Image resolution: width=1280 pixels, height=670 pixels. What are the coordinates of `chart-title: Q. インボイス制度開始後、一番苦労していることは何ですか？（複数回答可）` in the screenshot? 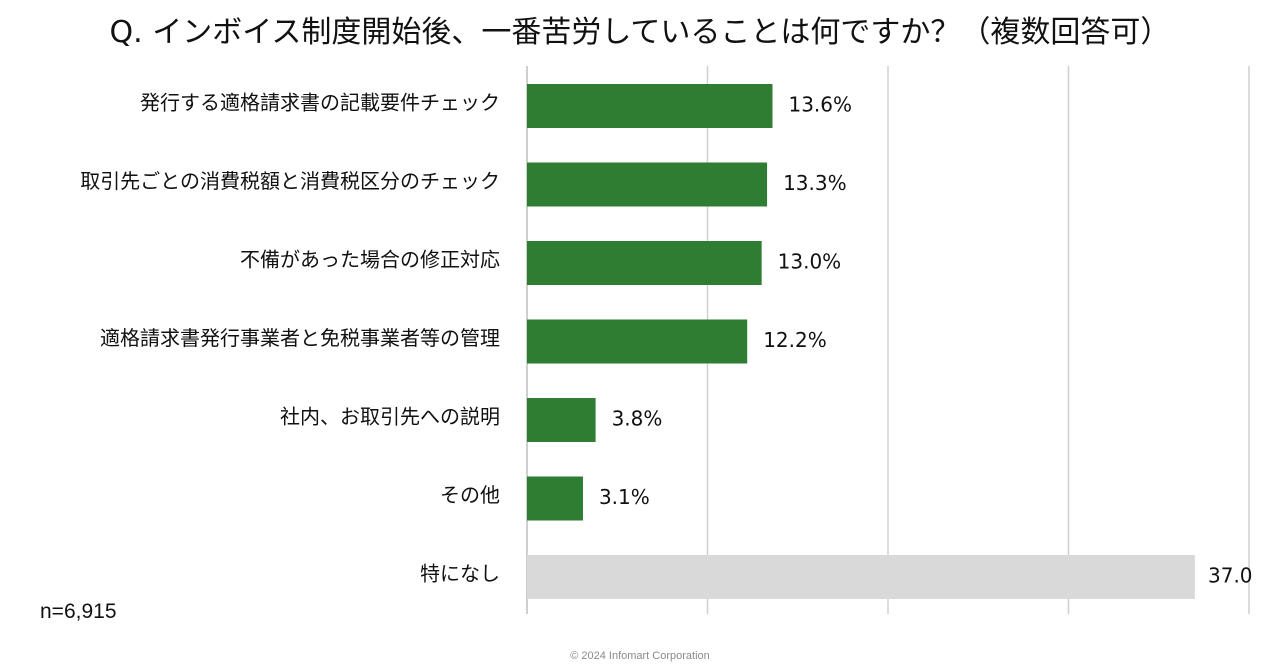 It's located at (640, 32).